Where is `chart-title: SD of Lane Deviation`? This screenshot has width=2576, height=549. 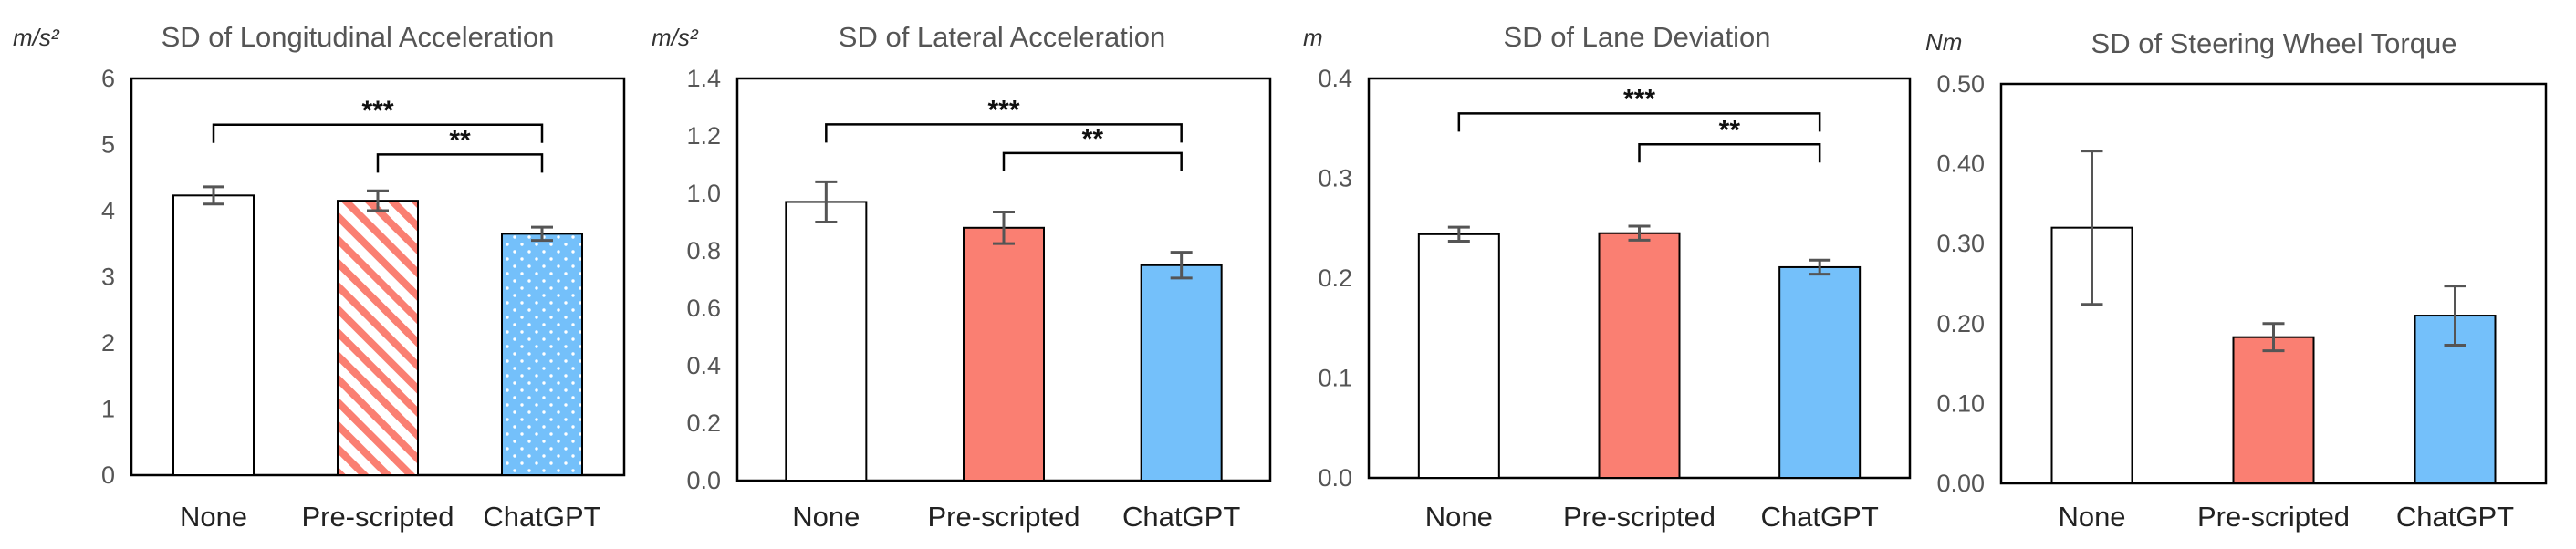 chart-title: SD of Lane Deviation is located at coordinates (1637, 37).